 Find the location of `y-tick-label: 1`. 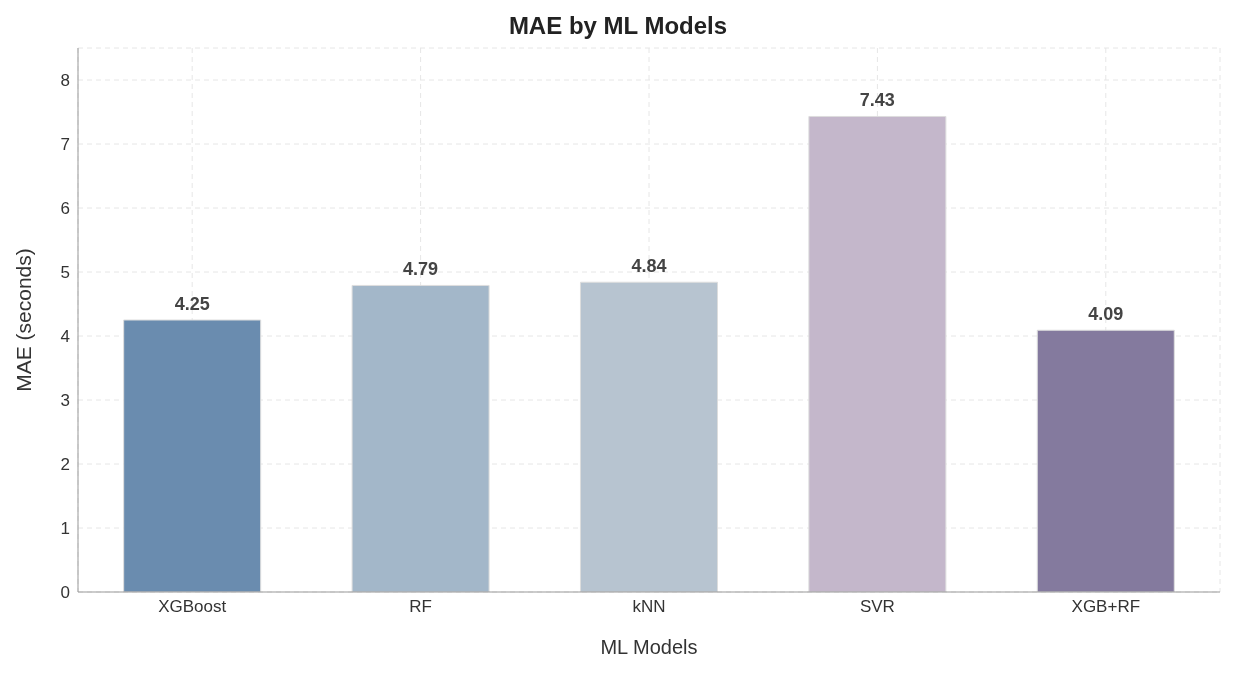

y-tick-label: 1 is located at coordinates (65, 529).